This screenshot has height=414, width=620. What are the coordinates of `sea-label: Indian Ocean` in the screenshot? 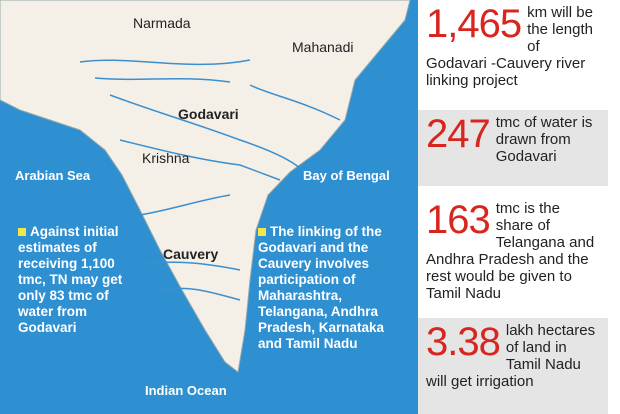 It's located at (186, 390).